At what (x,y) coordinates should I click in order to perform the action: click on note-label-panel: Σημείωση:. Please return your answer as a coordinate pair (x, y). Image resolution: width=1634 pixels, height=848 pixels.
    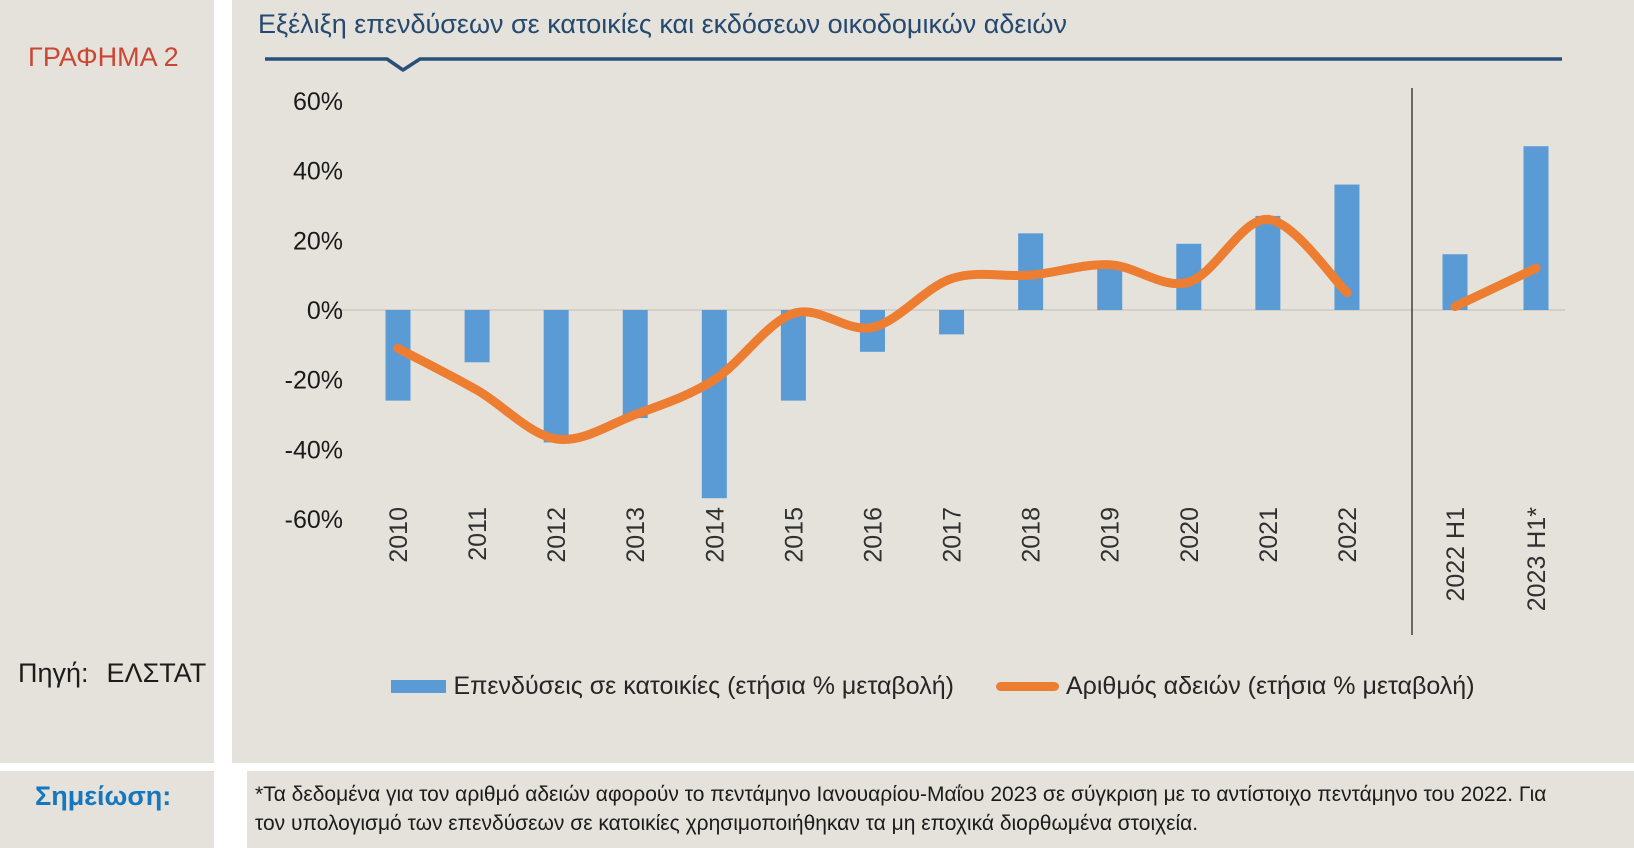
    Looking at the image, I should click on (107, 809).